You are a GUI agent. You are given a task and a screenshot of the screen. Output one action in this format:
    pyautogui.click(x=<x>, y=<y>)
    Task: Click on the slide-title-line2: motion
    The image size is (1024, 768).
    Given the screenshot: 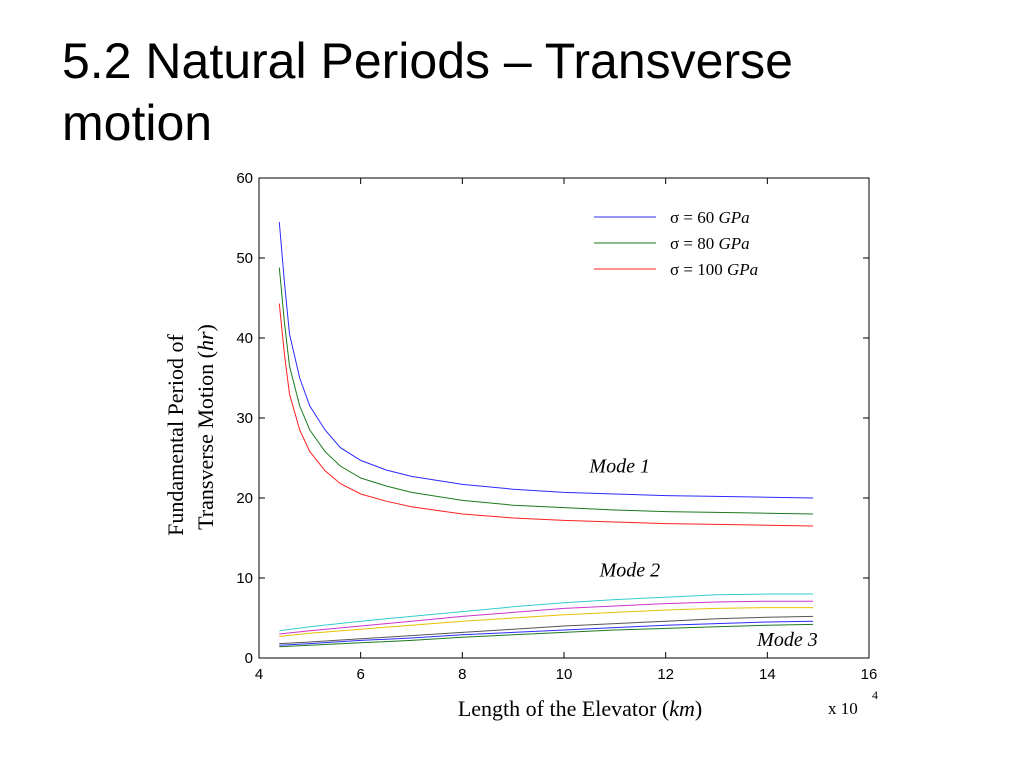 What is the action you would take?
    pyautogui.click(x=137, y=123)
    